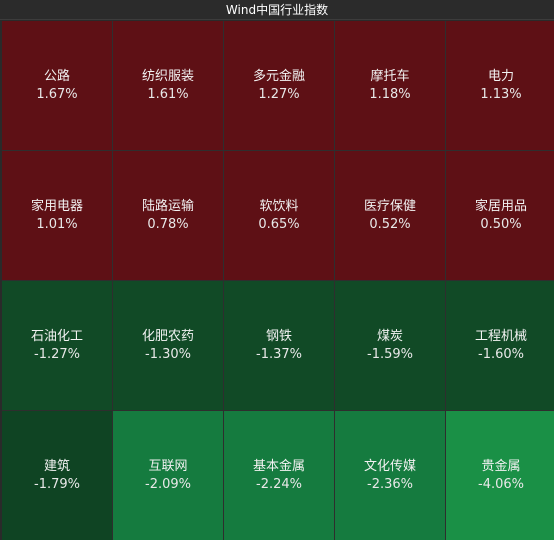 The image size is (554, 540). Describe the element at coordinates (167, 336) in the screenshot. I see `tile-name: 化肥农药` at that location.